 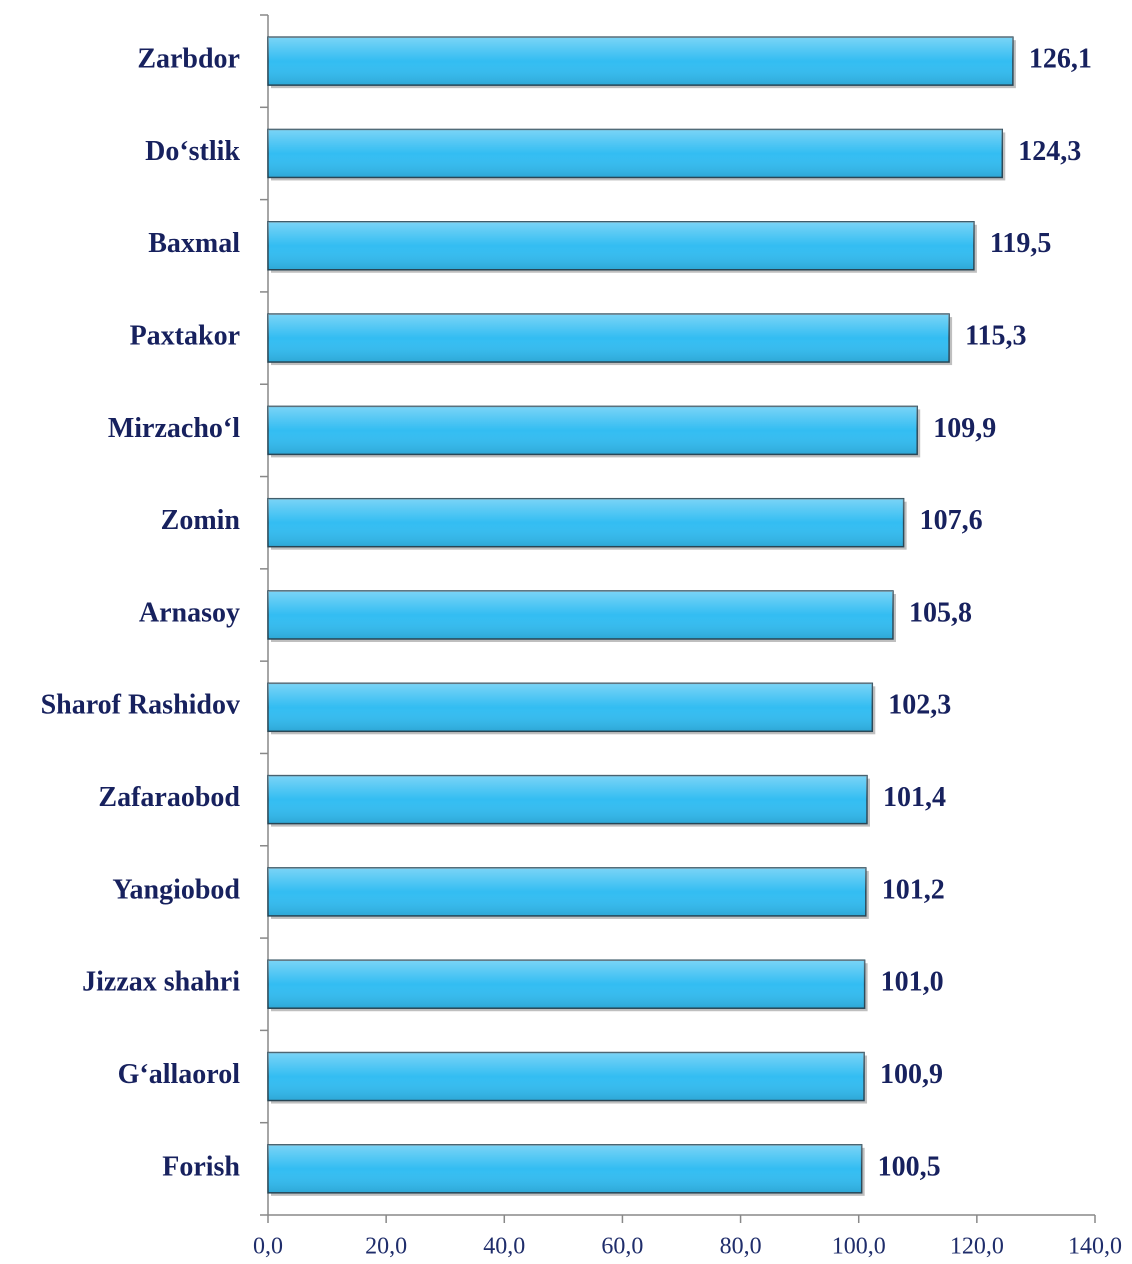 I want to click on value-label: 101,2, so click(x=913, y=889).